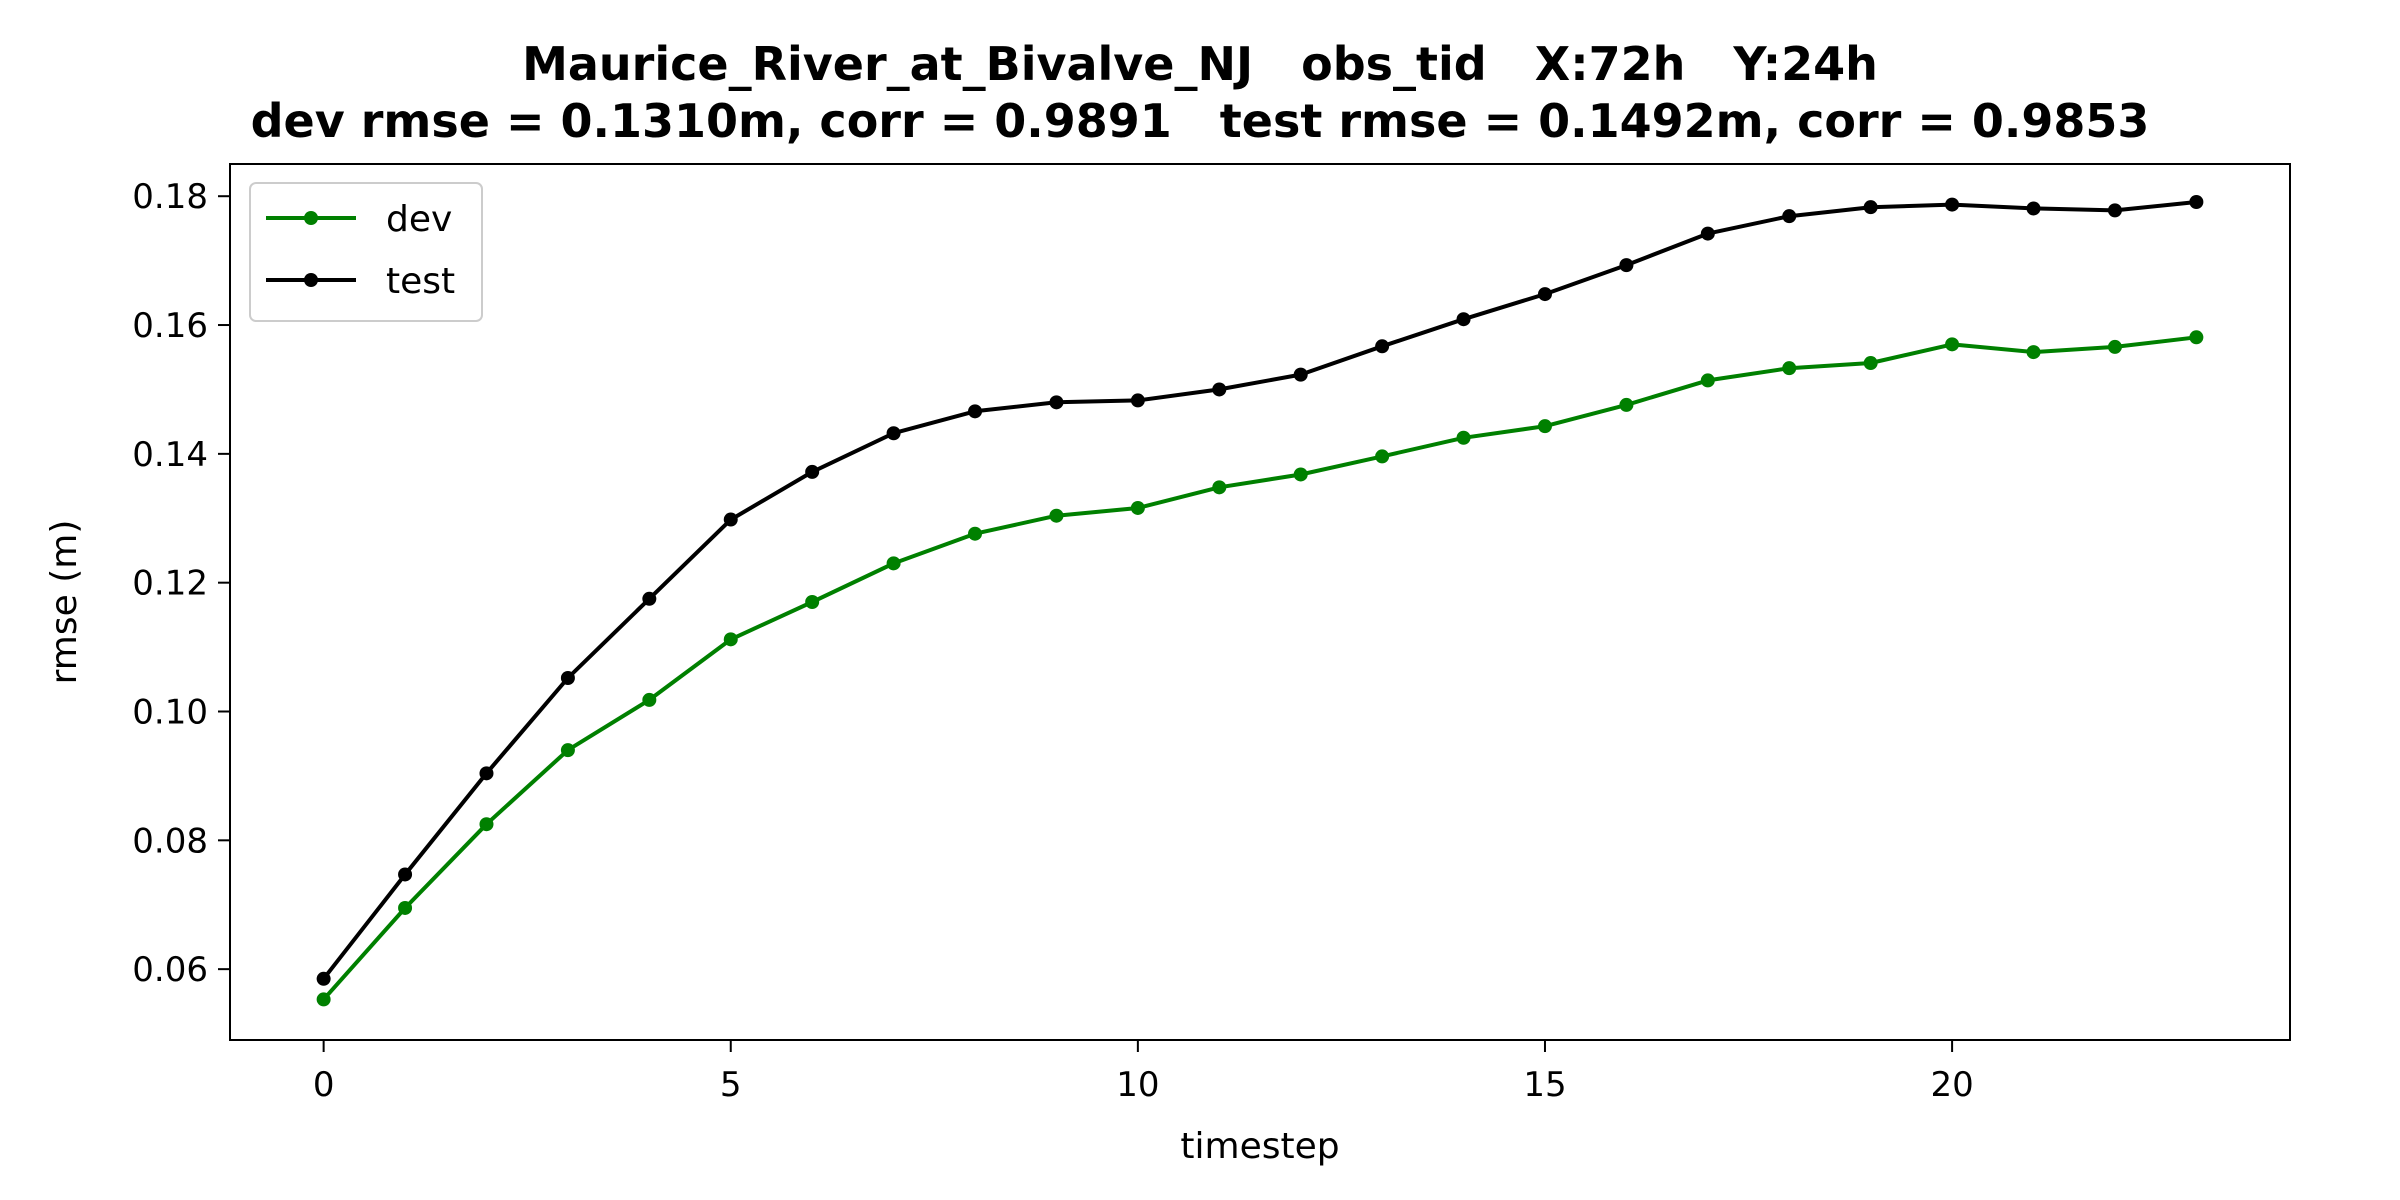 This screenshot has height=1200, width=2400. Describe the element at coordinates (170, 197) in the screenshot. I see `y-tick-label: 0.18` at that location.